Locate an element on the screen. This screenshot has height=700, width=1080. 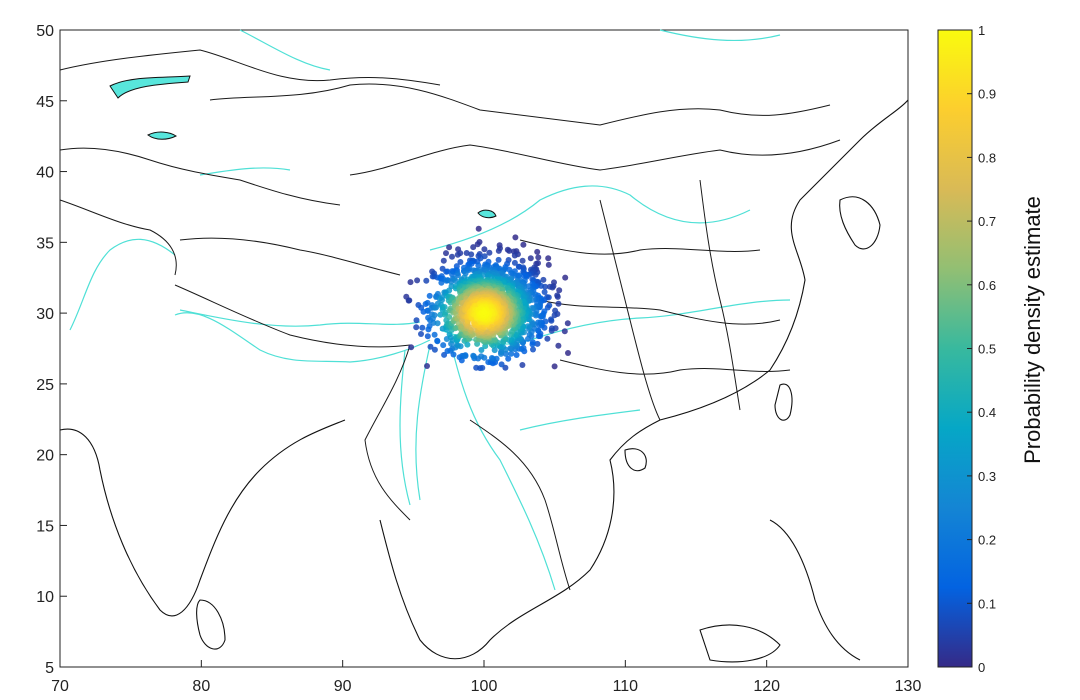
x-tick-label: 130 is located at coordinates (908, 686).